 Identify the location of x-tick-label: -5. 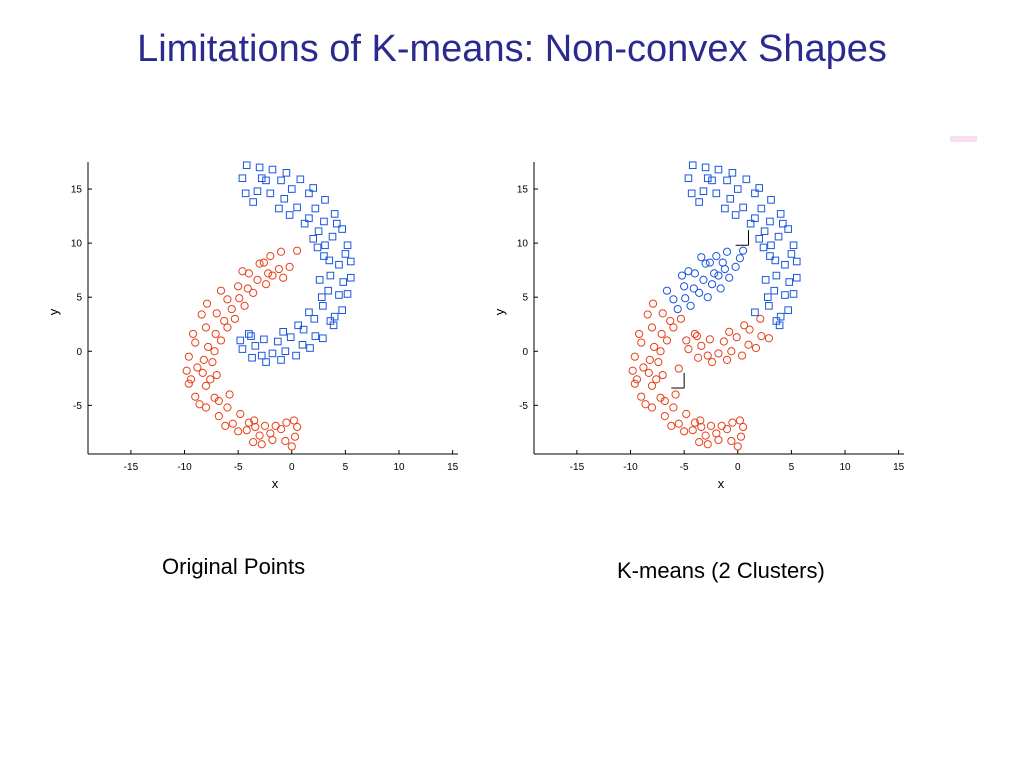
(684, 467).